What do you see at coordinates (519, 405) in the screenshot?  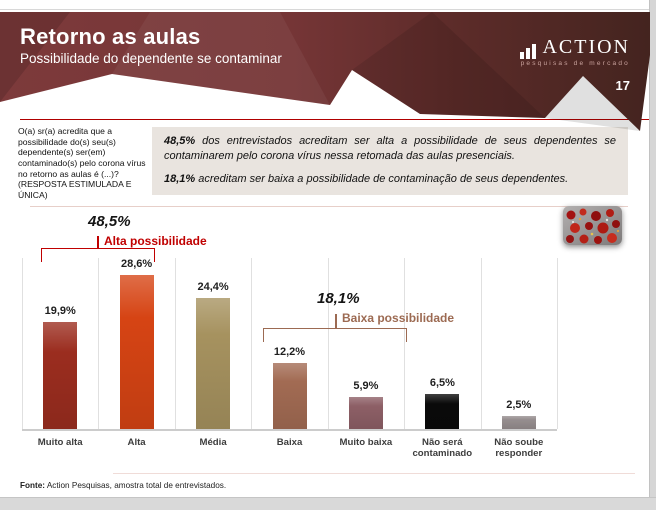 I see `bar-value-label: 2,5%` at bounding box center [519, 405].